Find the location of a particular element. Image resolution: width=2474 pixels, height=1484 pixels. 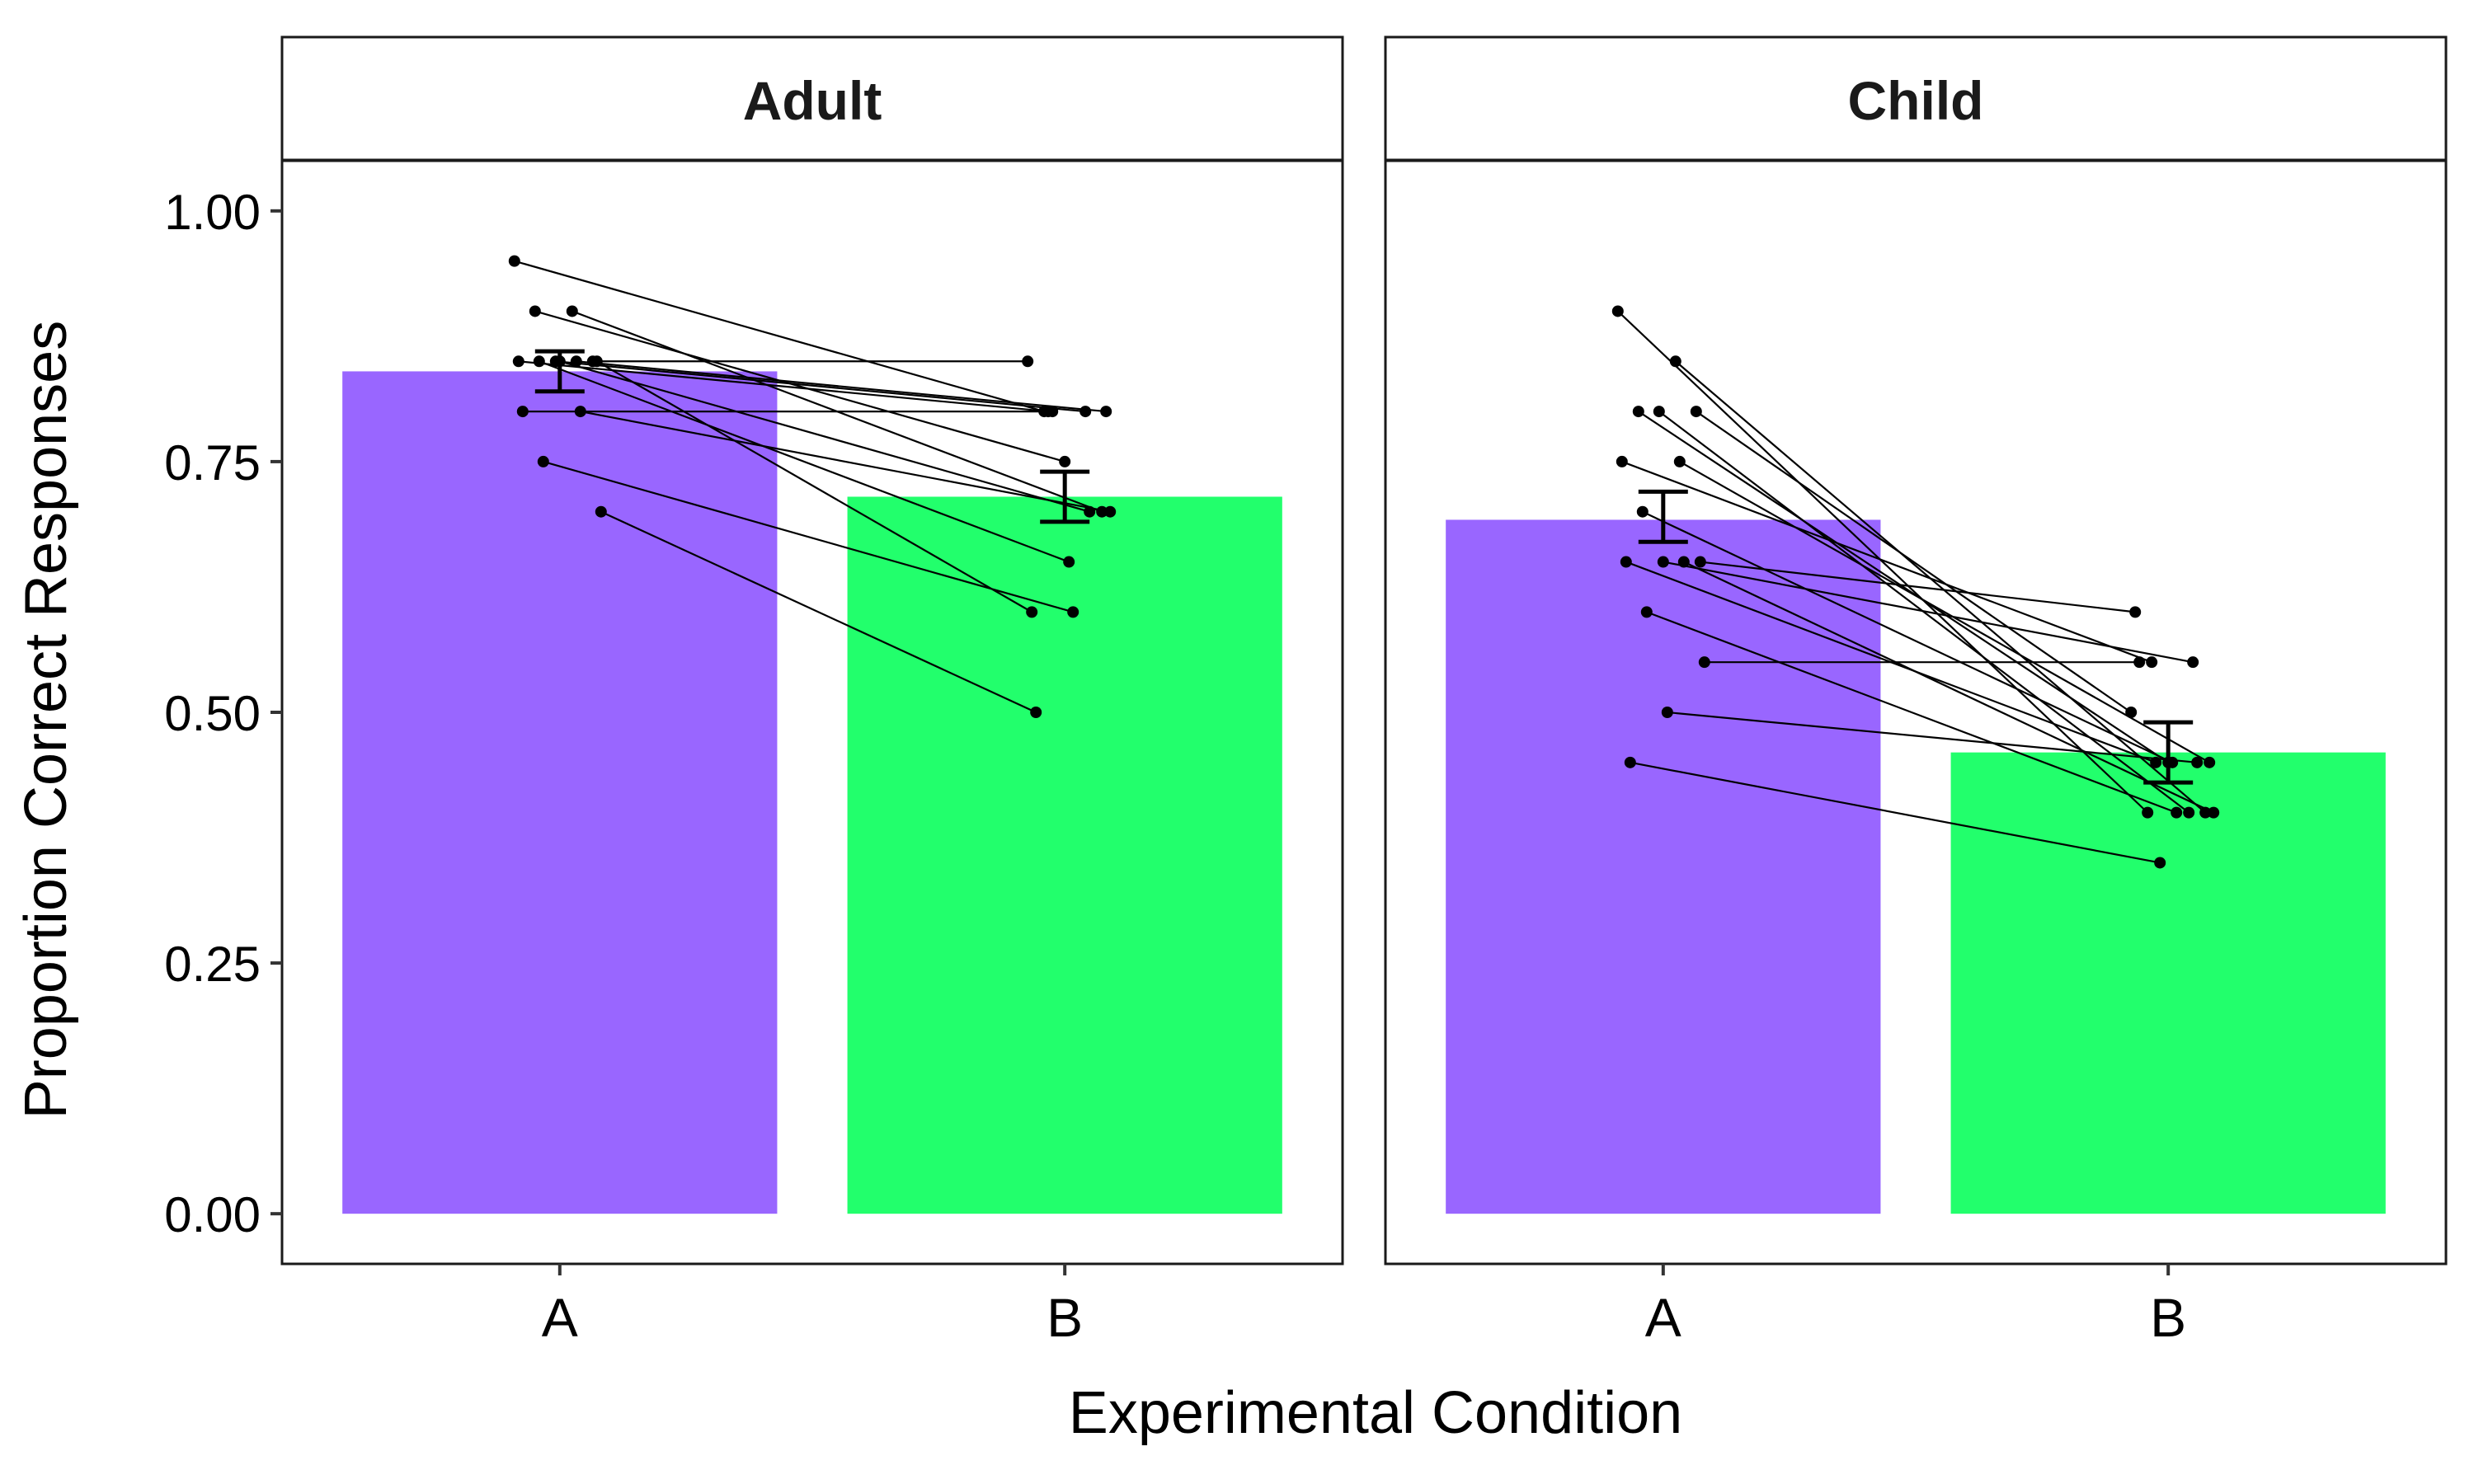

y-tick-label: 1.00 is located at coordinates (212, 212).